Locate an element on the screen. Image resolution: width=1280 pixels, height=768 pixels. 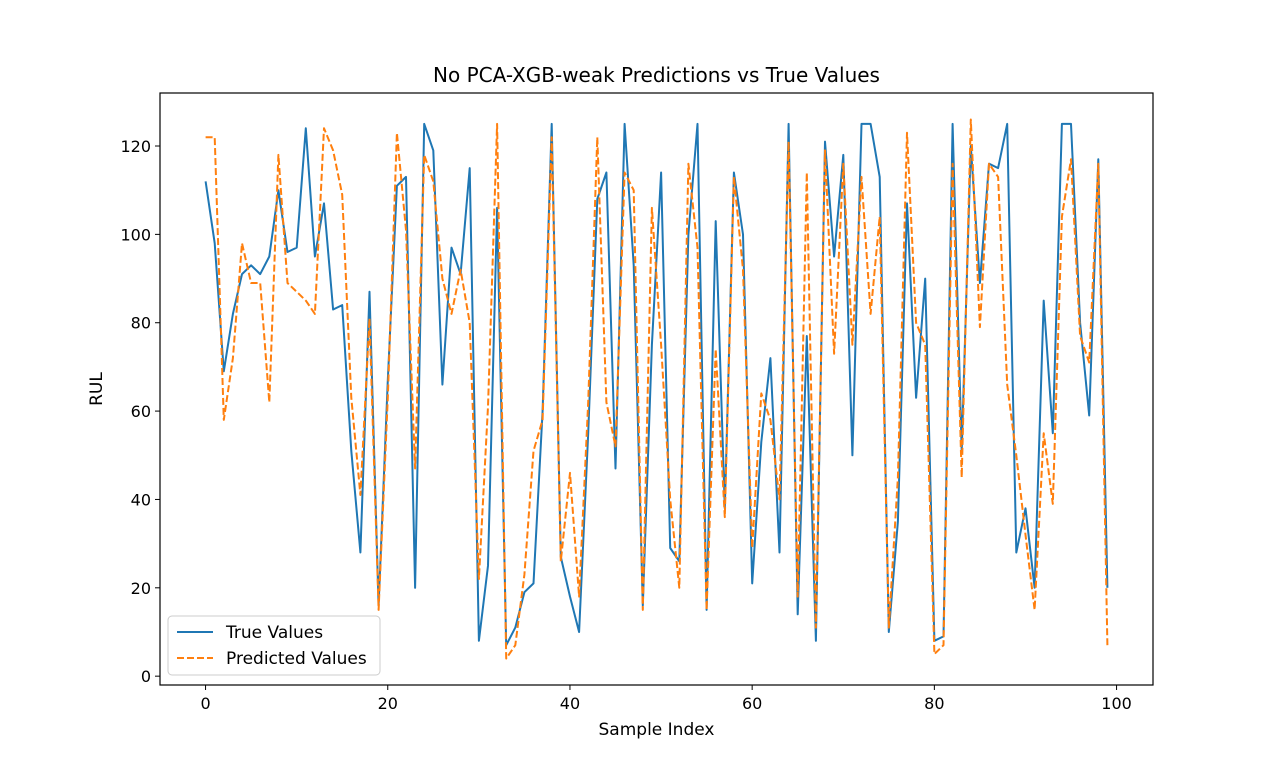
y-axis-label: RUL is located at coordinates (97, 389).